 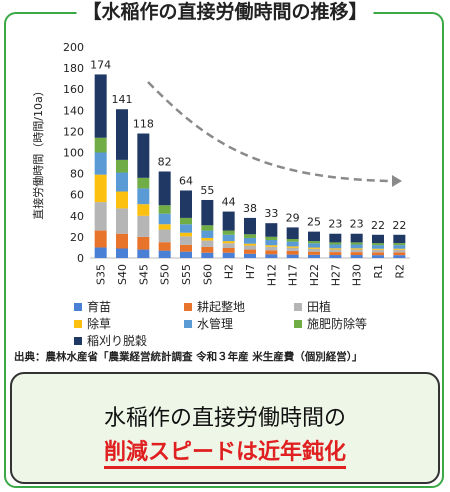 I want to click on legend-item: 除草, so click(x=92, y=323).